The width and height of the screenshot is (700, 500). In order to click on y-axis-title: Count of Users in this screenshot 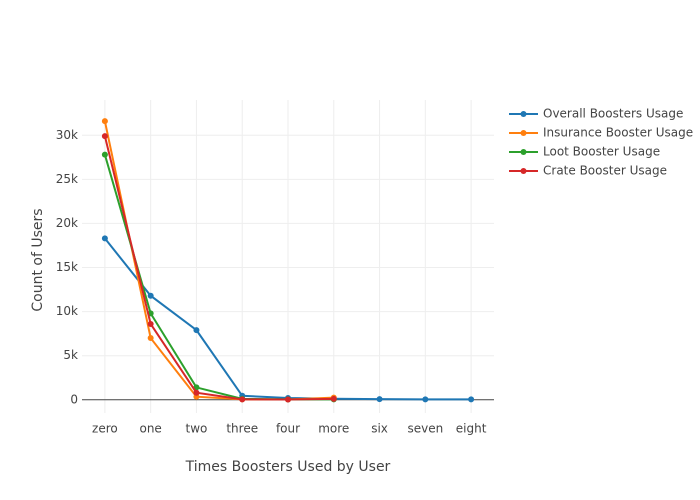, I will do `click(38, 259)`.